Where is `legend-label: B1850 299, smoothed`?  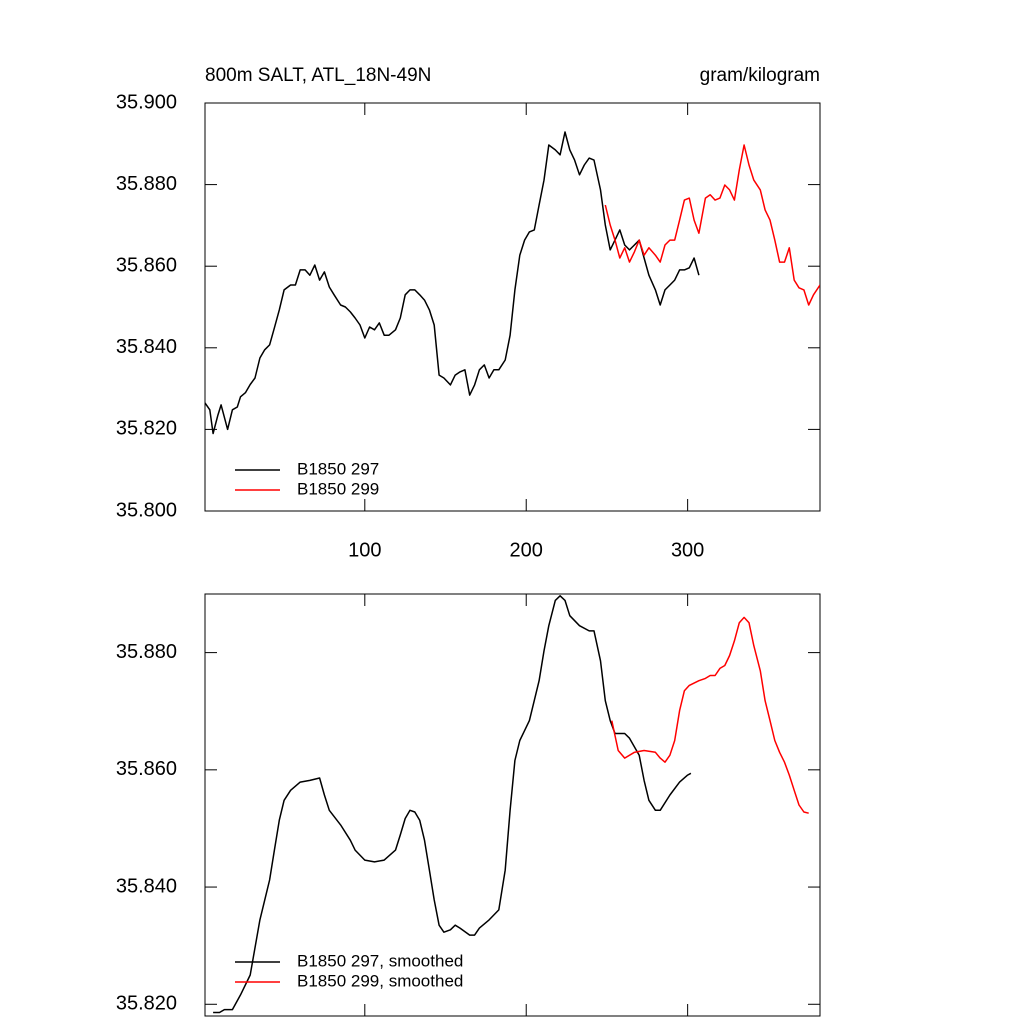
legend-label: B1850 299, smoothed is located at coordinates (380, 980).